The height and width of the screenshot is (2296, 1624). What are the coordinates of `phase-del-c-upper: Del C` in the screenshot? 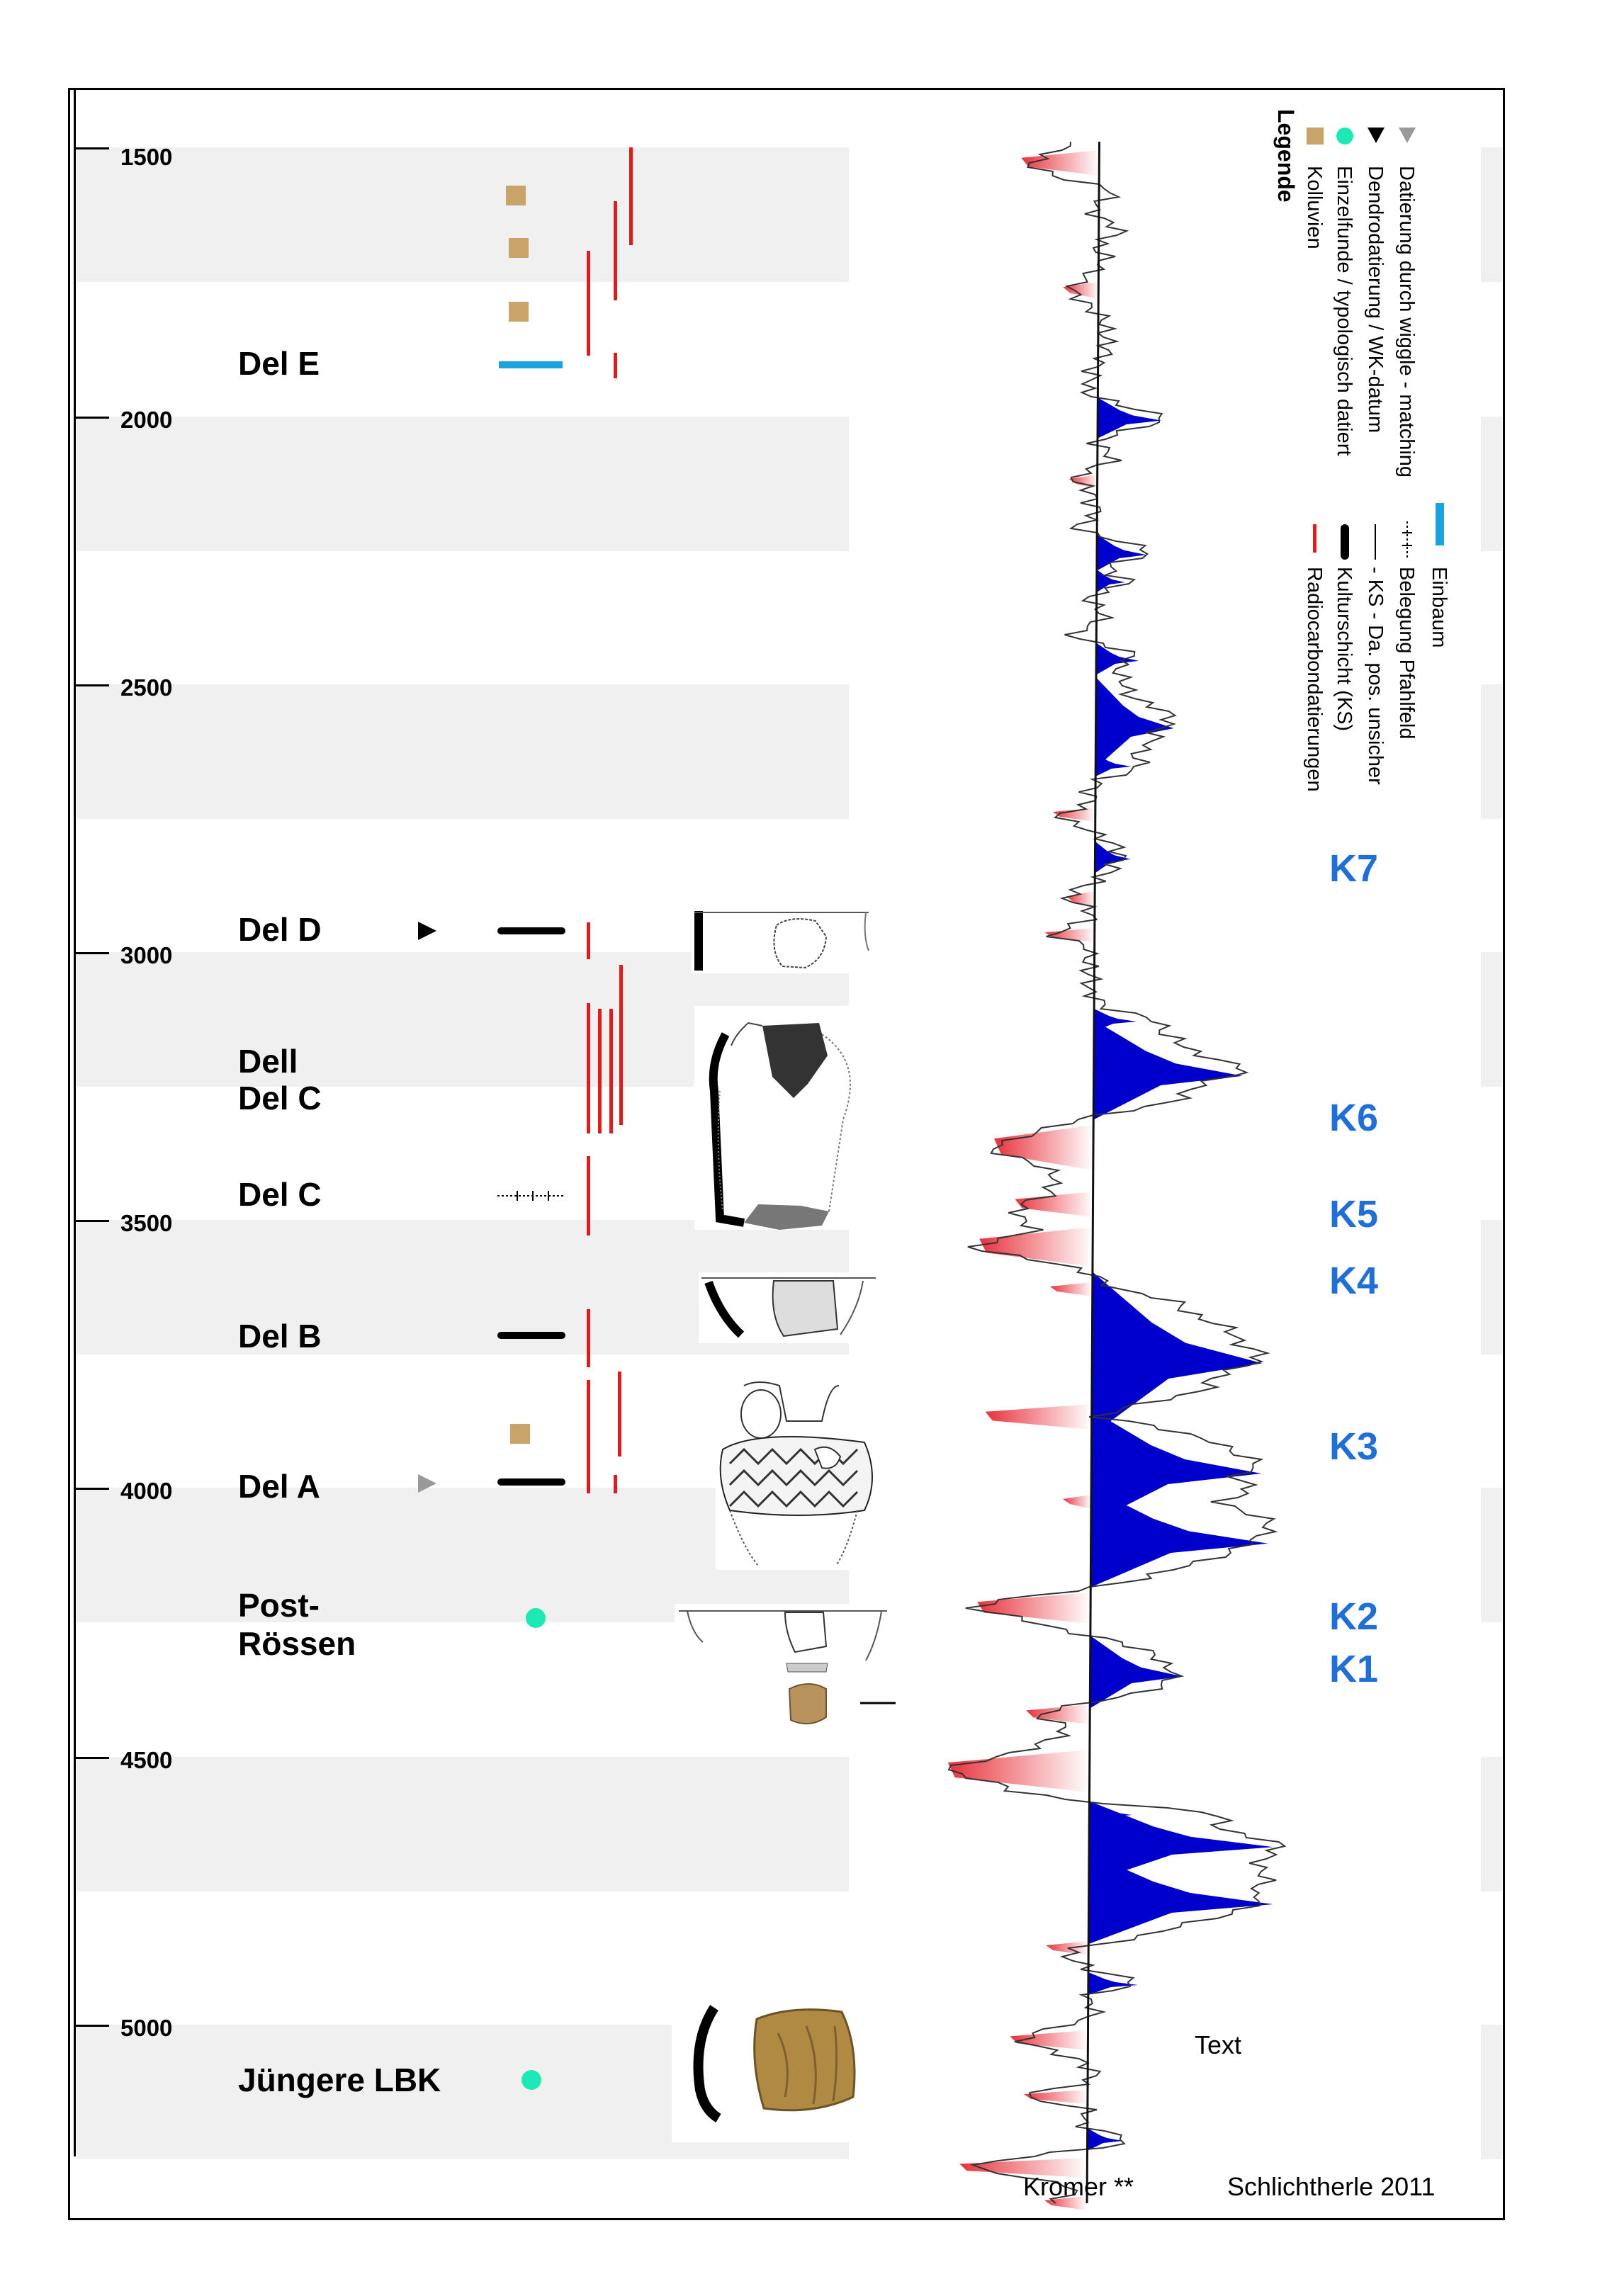 It's located at (280, 1098).